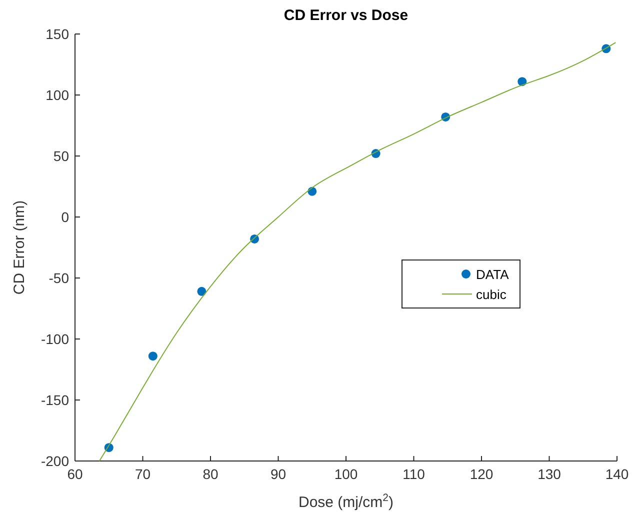  What do you see at coordinates (58, 95) in the screenshot?
I see `y-tick-label: 100` at bounding box center [58, 95].